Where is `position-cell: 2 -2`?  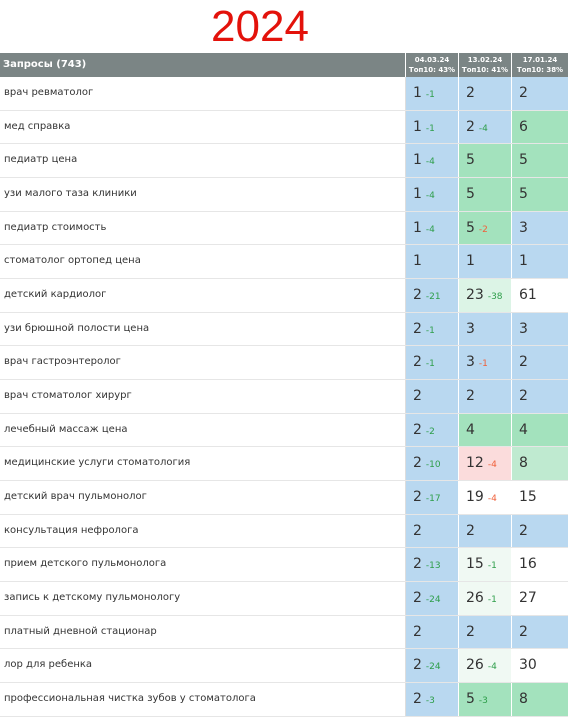 position-cell: 2 -2 is located at coordinates (432, 430).